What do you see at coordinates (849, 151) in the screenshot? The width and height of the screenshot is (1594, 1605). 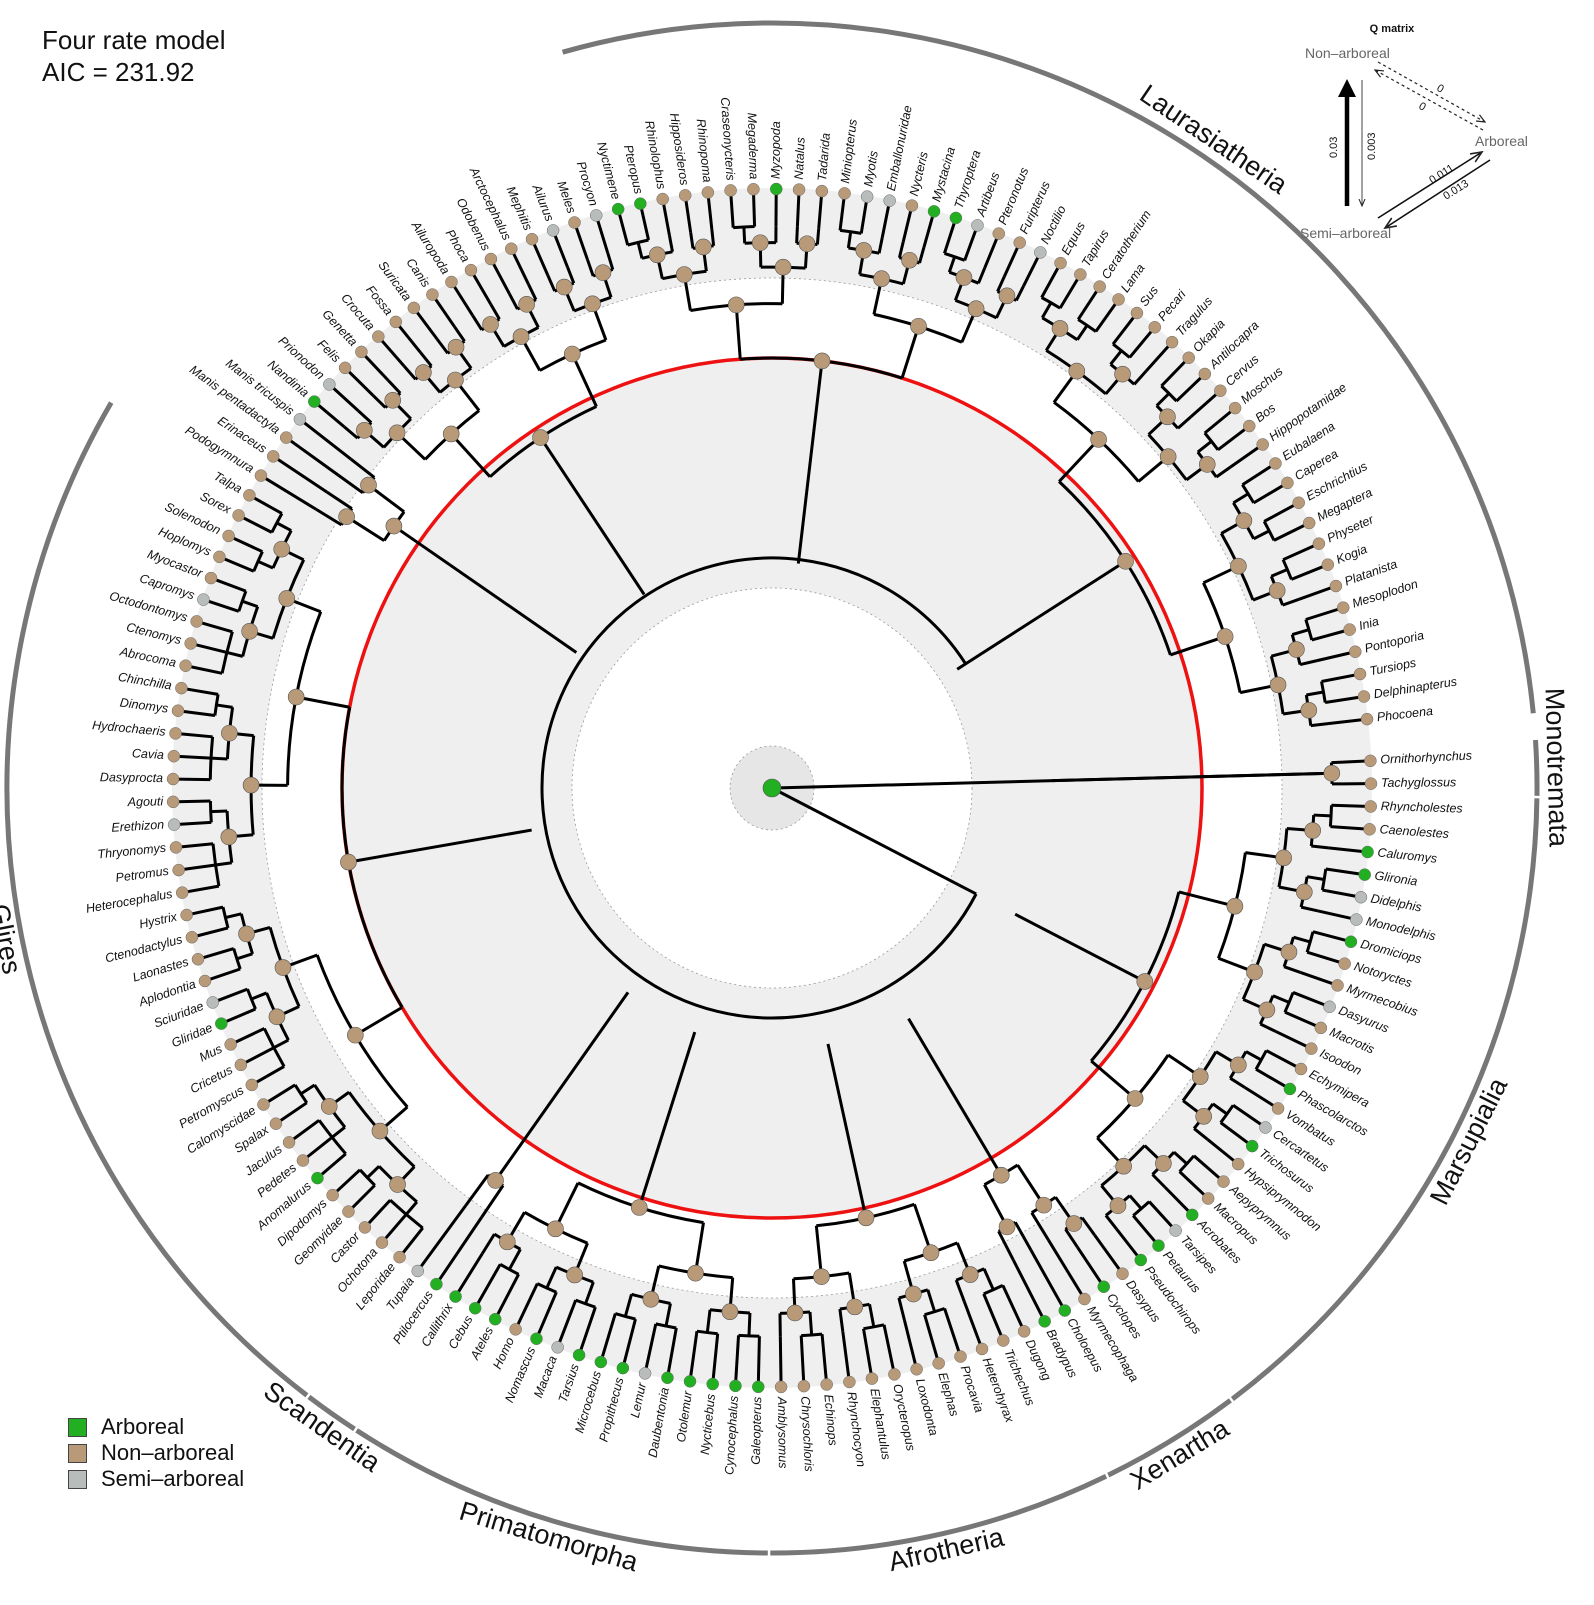 I see `tip-label: Miniopterus` at bounding box center [849, 151].